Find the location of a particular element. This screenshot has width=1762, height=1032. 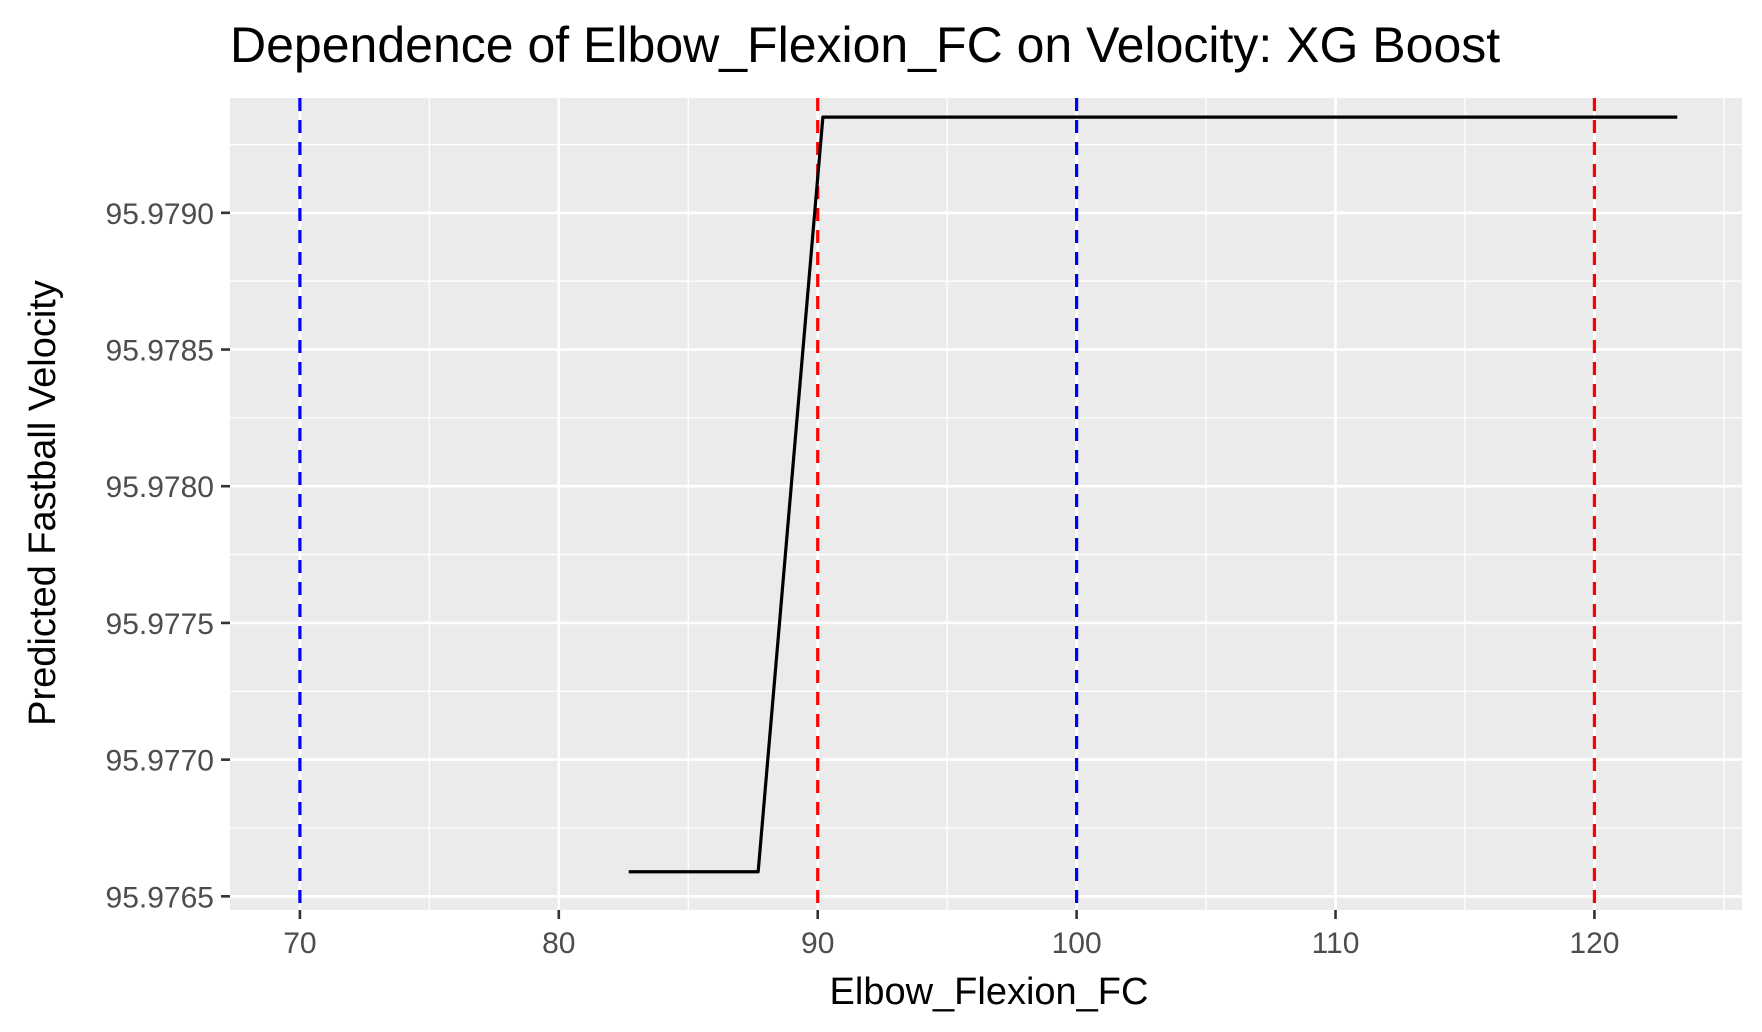

x-axis-title: Elbow_Flexion_FC is located at coordinates (989, 992).